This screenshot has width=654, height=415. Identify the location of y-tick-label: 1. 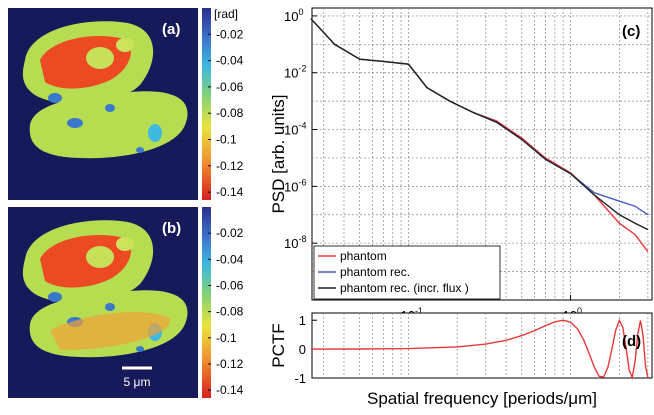
(302, 320).